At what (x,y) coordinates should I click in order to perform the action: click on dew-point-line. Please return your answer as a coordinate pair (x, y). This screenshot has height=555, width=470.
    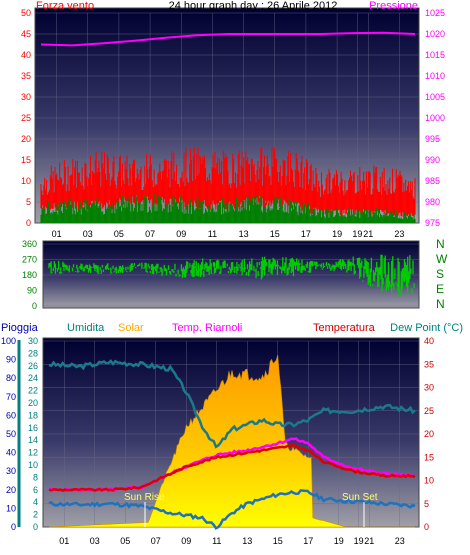
    Looking at the image, I should click on (232, 509).